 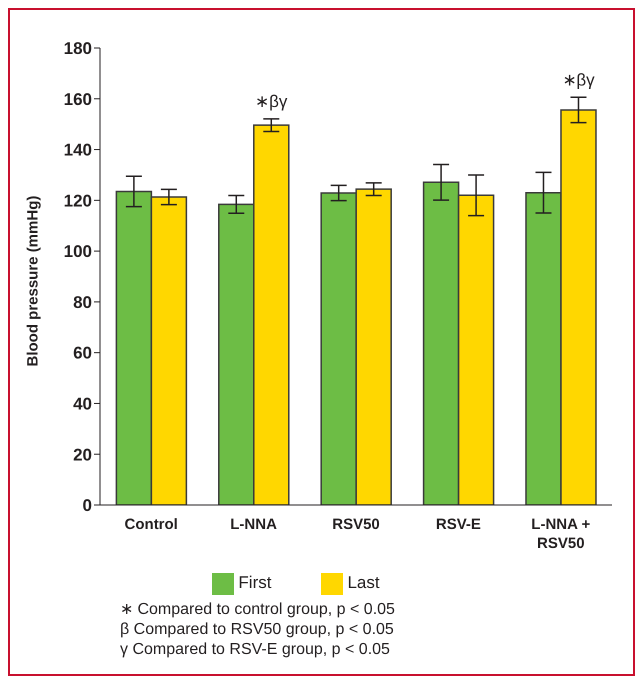 What do you see at coordinates (78, 150) in the screenshot?
I see `y-tick-label: 140` at bounding box center [78, 150].